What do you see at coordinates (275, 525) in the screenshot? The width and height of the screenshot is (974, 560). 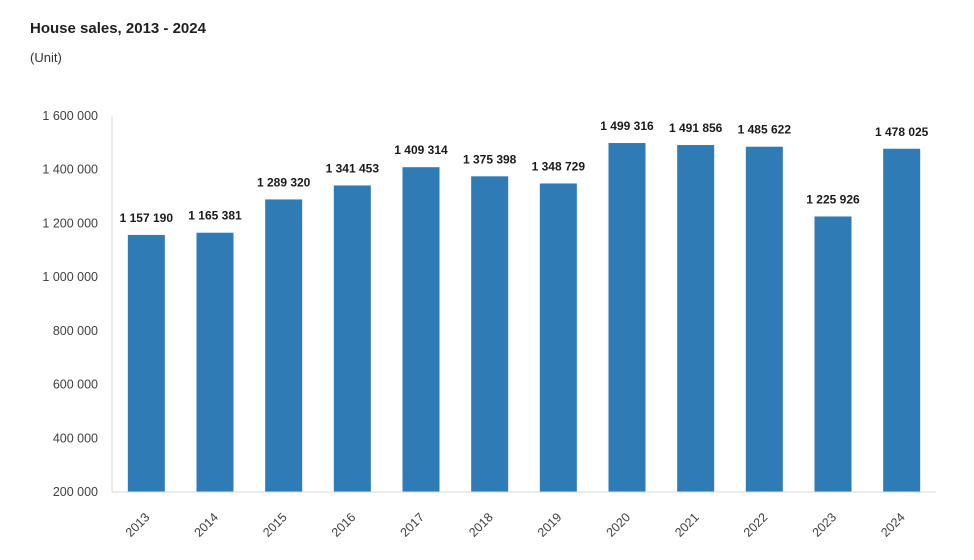 I see `x-tick-label-2015: 2015` at bounding box center [275, 525].